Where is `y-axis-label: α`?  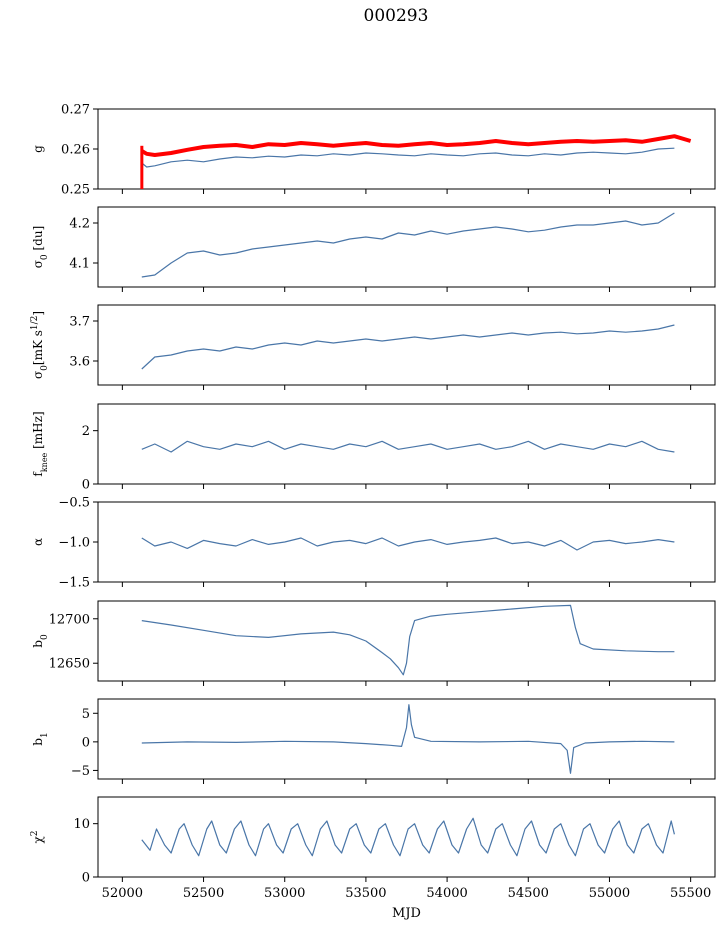 y-axis-label: α is located at coordinates (38, 542).